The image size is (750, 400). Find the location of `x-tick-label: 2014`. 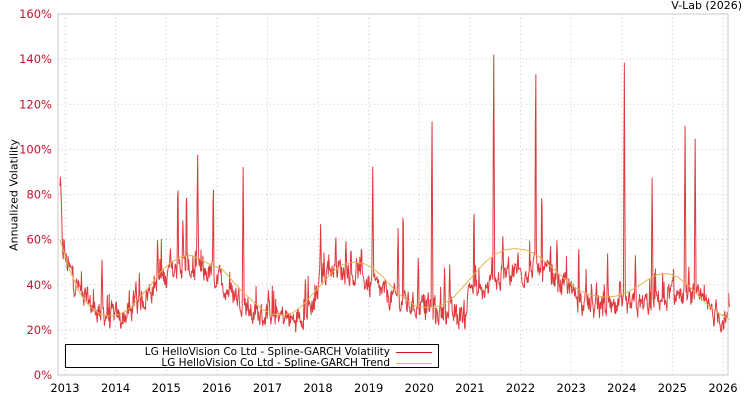

x-tick-label: 2014 is located at coordinates (115, 388).